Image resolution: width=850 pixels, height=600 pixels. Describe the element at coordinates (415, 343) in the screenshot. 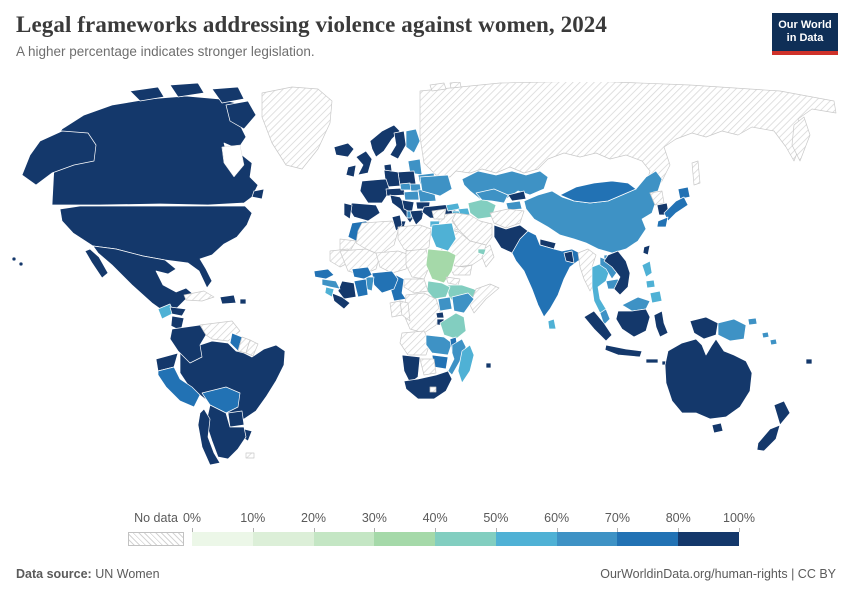

I see `country-angola` at that location.